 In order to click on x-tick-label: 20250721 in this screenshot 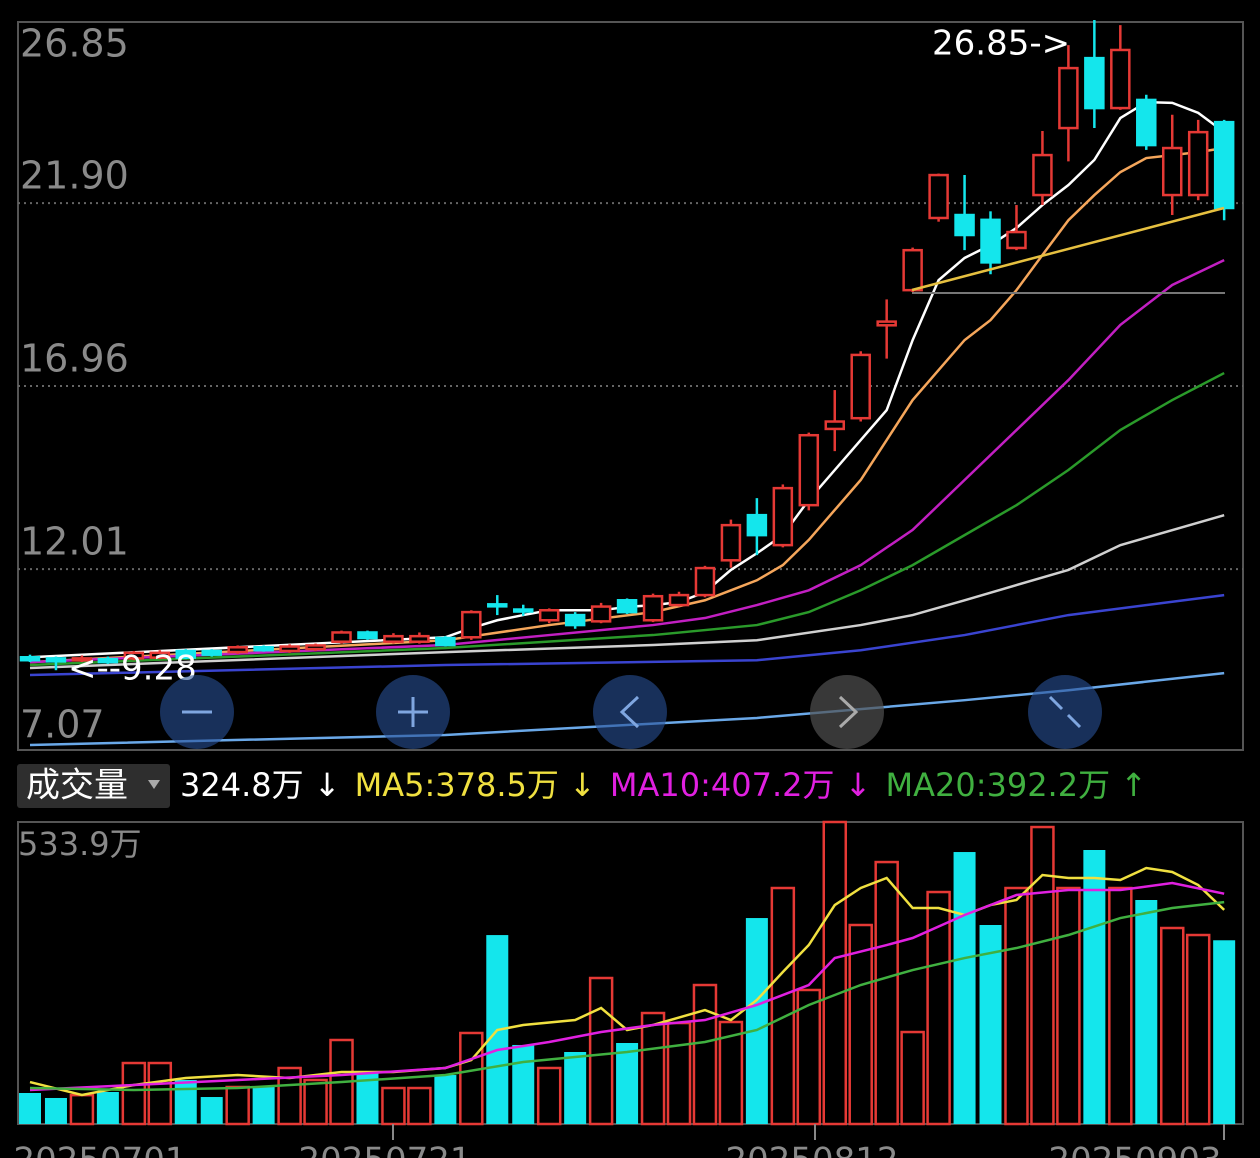, I will do `click(384, 1149)`.